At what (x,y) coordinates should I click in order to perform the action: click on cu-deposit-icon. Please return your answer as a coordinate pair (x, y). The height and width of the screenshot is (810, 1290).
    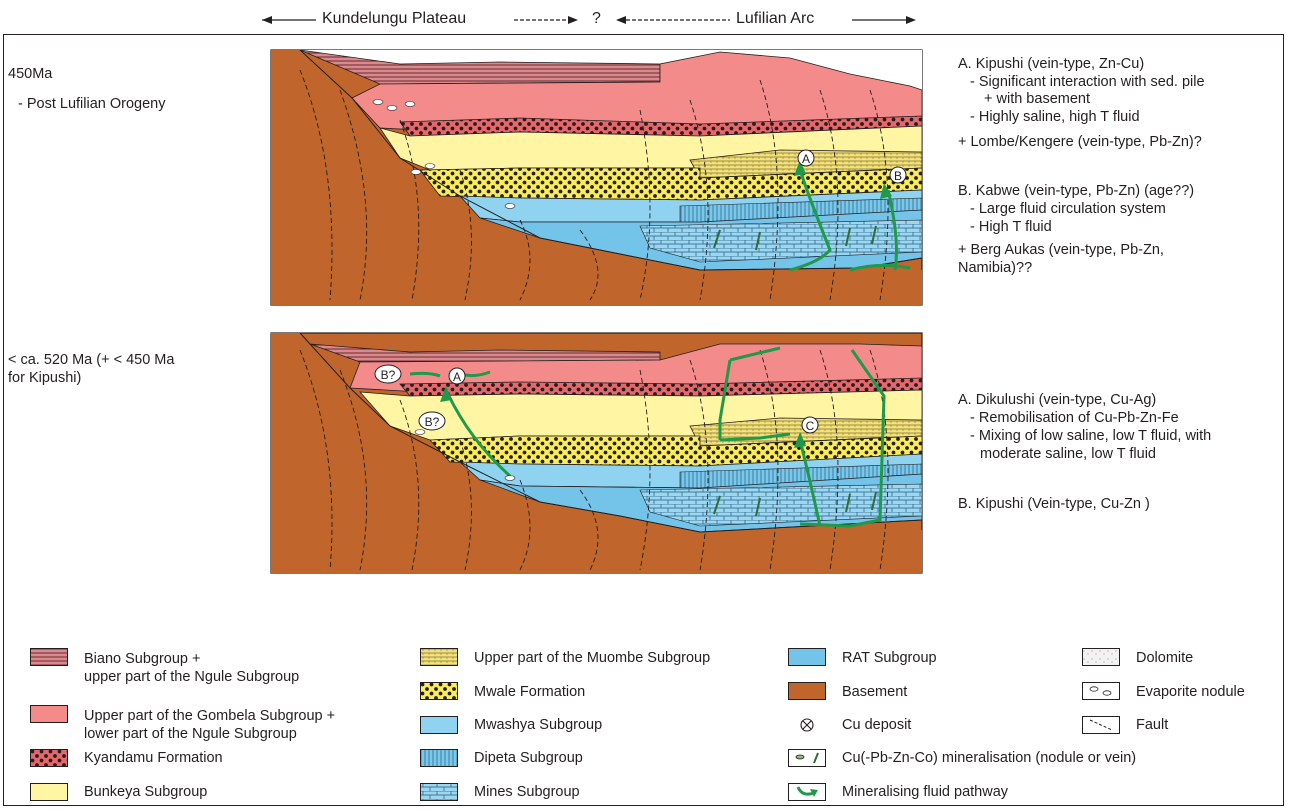
    Looking at the image, I should click on (807, 725).